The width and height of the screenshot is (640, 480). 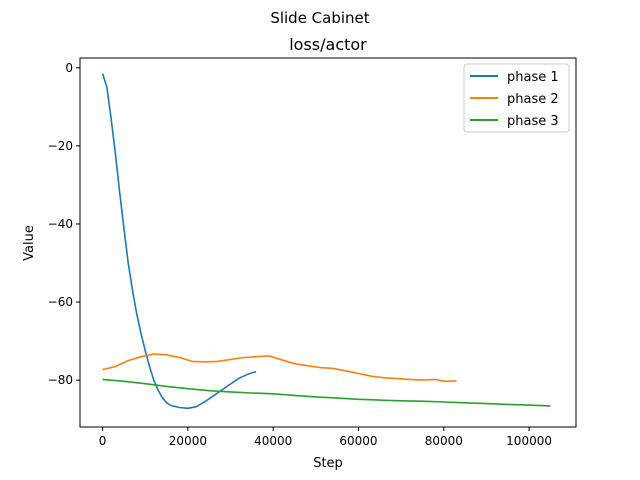 I want to click on y-axis-ticks: 0 −20 −40 −60 −80, so click(x=64, y=224).